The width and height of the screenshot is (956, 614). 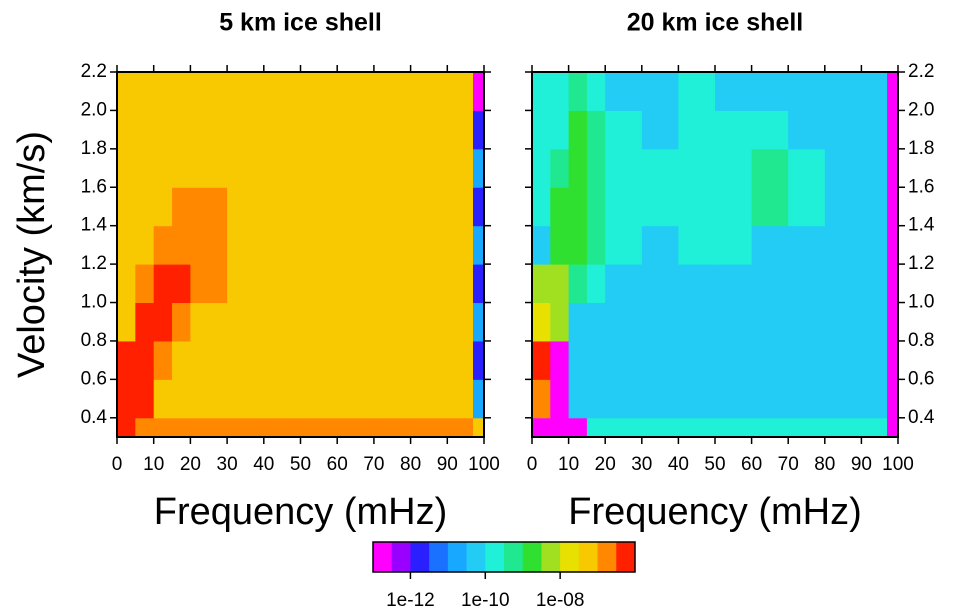 I want to click on x-tick-label: 20, so click(x=190, y=464).